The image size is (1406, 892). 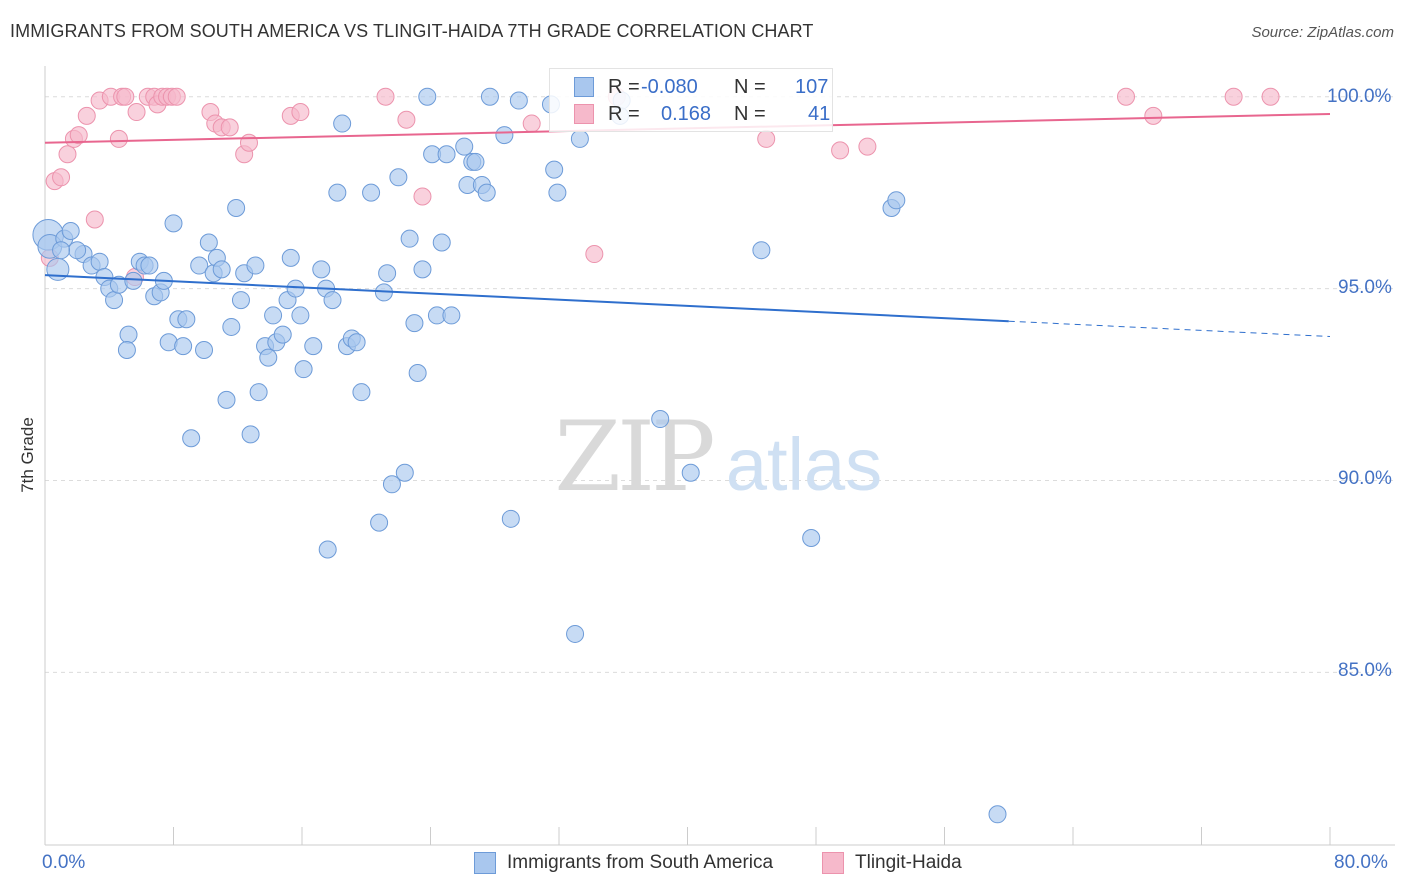 What do you see at coordinates (526, 298) in the screenshot?
I see `trendline-series1` at bounding box center [526, 298].